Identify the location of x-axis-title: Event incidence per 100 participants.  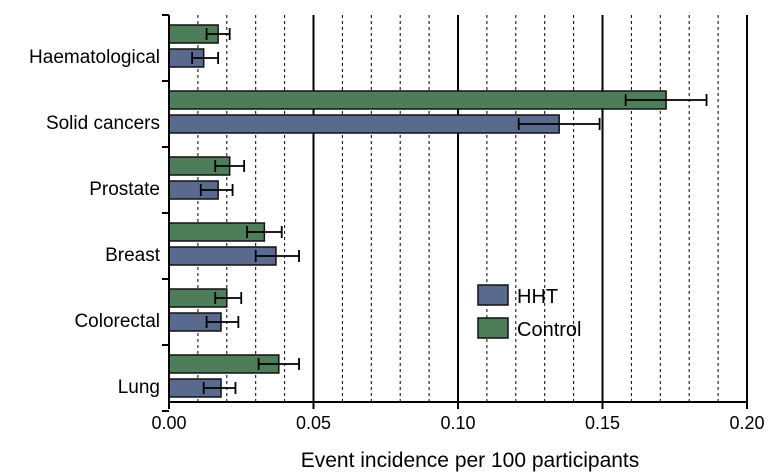
(470, 460).